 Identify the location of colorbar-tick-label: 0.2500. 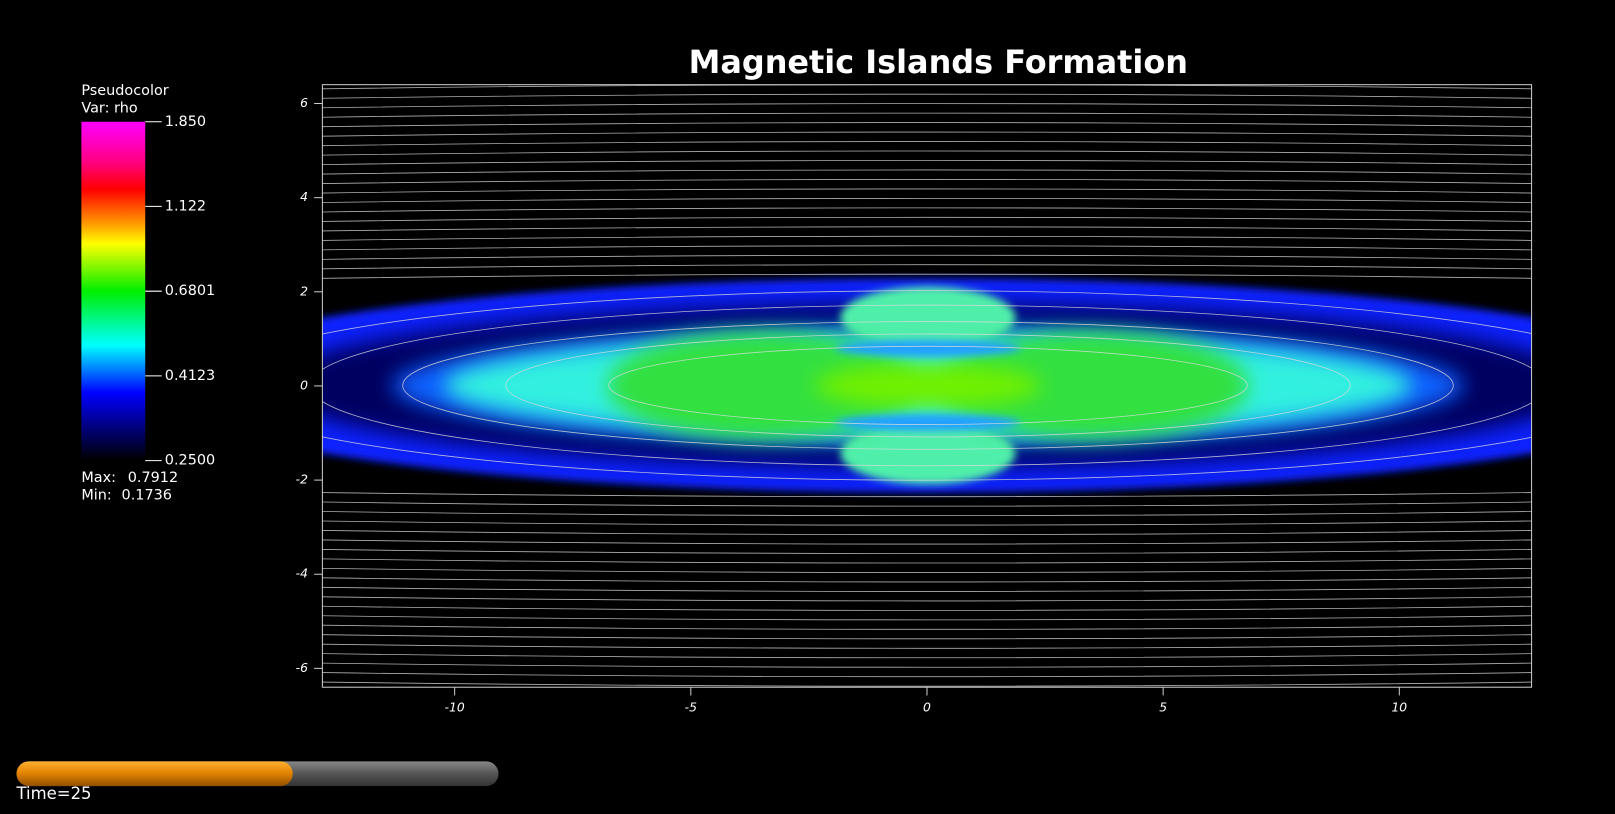
(190, 461).